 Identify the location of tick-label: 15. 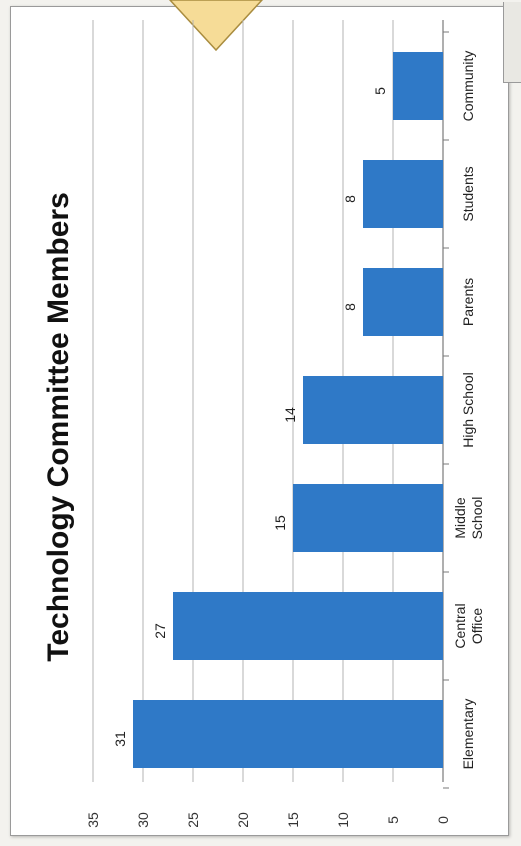
(293, 820).